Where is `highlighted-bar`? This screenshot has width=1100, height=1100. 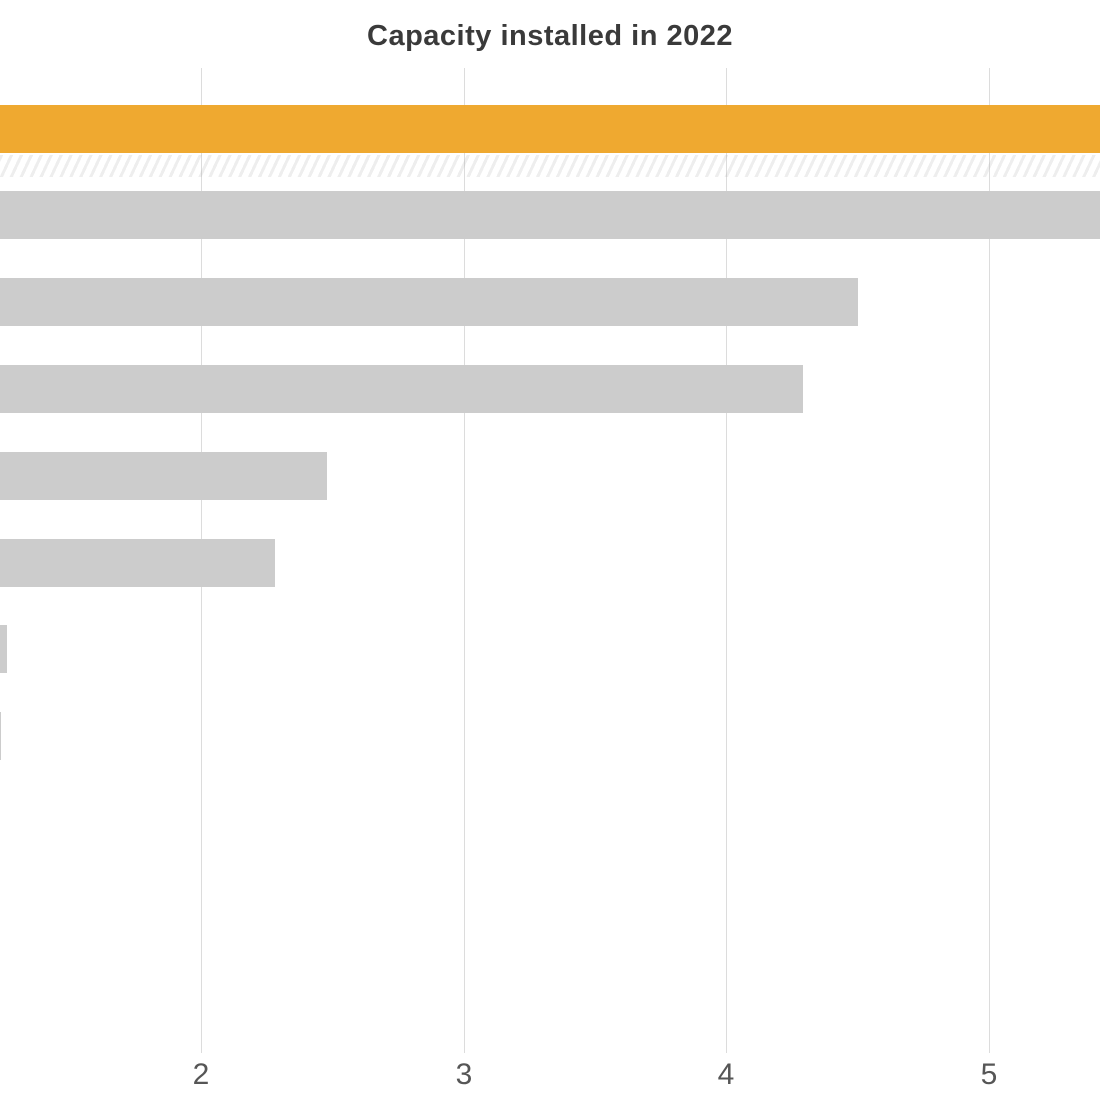 highlighted-bar is located at coordinates (550, 129).